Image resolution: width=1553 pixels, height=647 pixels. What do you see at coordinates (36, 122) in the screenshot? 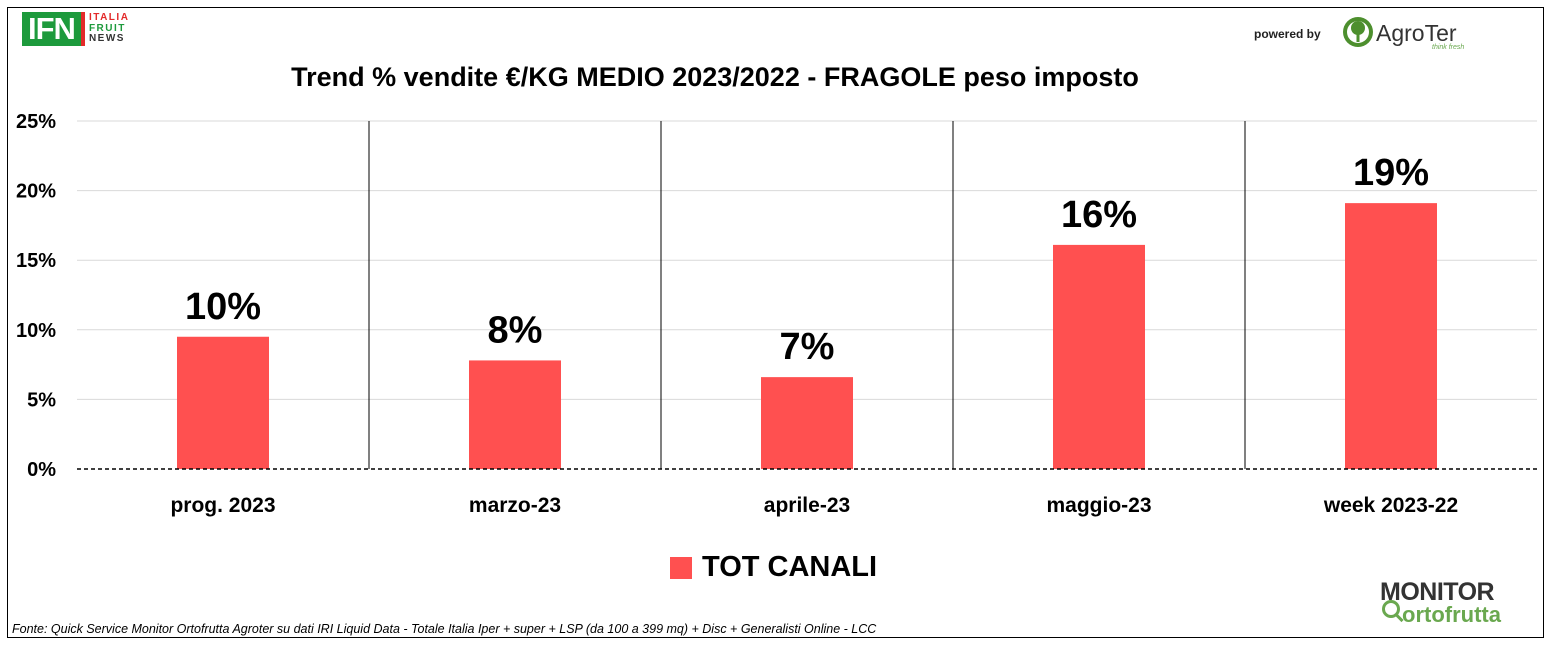
I see `y-tick-label: 25%` at bounding box center [36, 122].